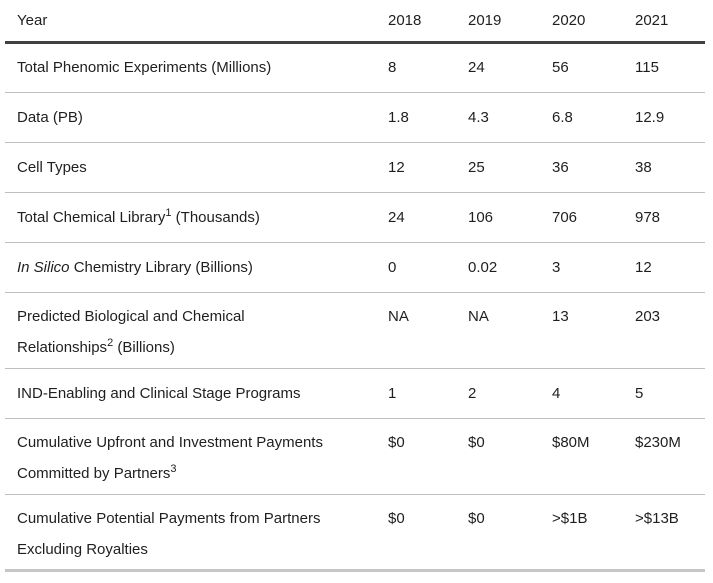 The height and width of the screenshot is (583, 713). I want to click on row-label: Total Chemical Library1 (Thousands), so click(190, 217).